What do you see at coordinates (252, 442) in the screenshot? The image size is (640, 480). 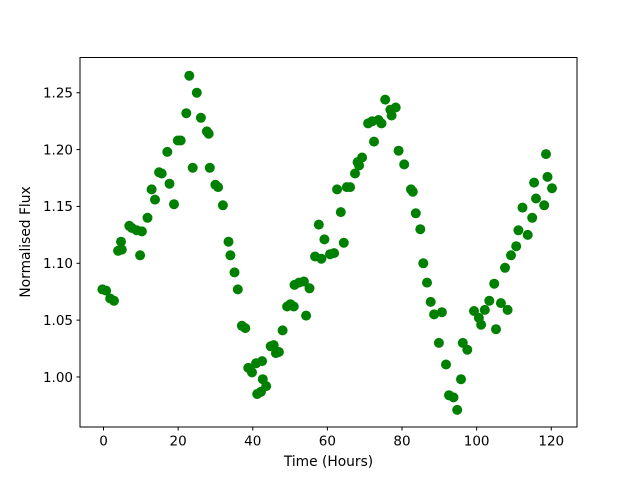 I see `x-tick-label: 40` at bounding box center [252, 442].